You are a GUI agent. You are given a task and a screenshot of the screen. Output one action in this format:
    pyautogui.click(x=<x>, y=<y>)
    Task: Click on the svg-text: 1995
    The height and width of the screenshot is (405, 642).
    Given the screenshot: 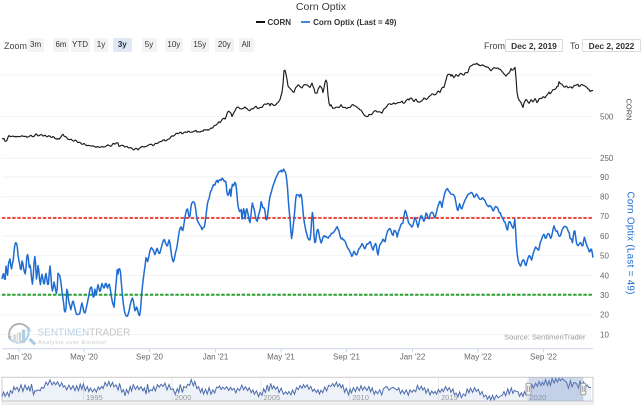 What is the action you would take?
    pyautogui.click(x=94, y=397)
    